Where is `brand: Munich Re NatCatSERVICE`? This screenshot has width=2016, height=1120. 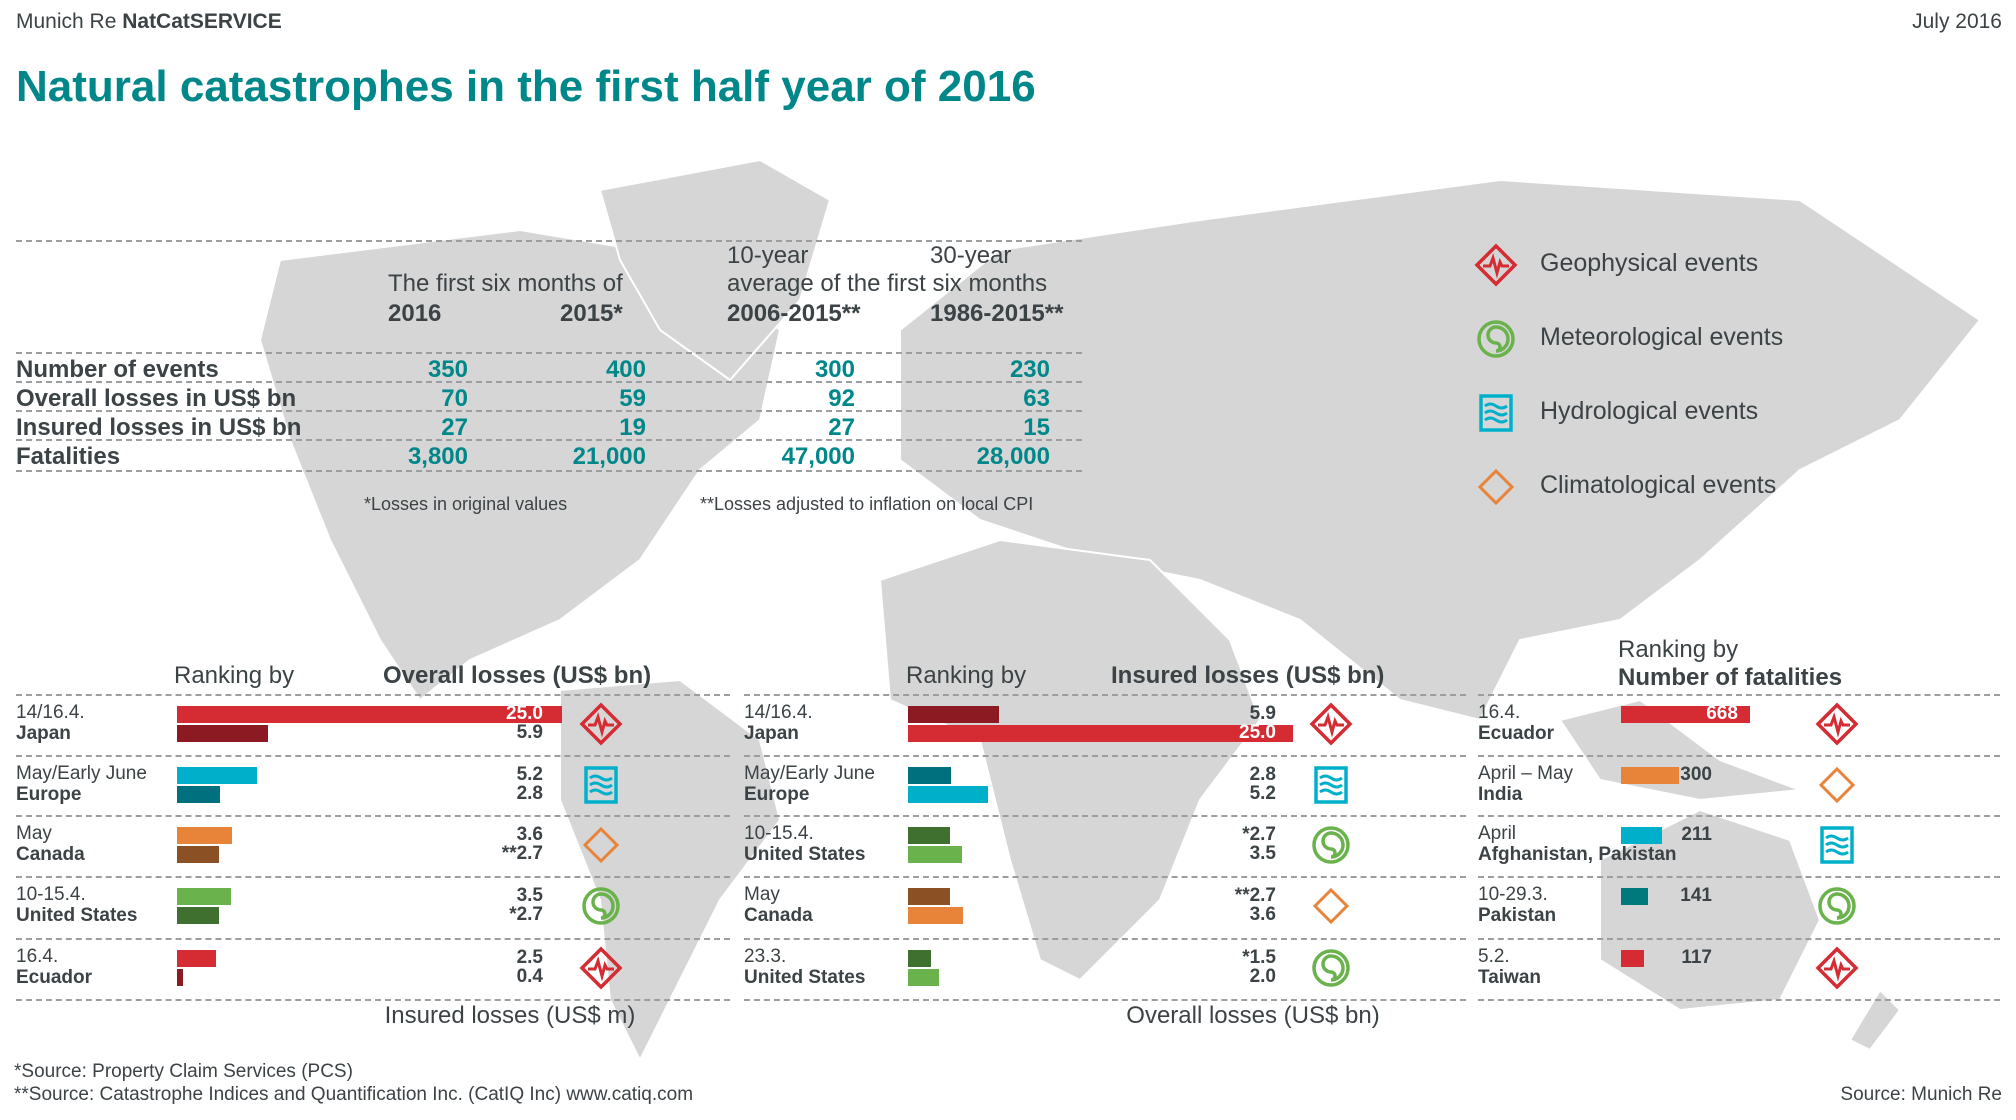
brand: Munich Re NatCatSERVICE is located at coordinates (149, 22).